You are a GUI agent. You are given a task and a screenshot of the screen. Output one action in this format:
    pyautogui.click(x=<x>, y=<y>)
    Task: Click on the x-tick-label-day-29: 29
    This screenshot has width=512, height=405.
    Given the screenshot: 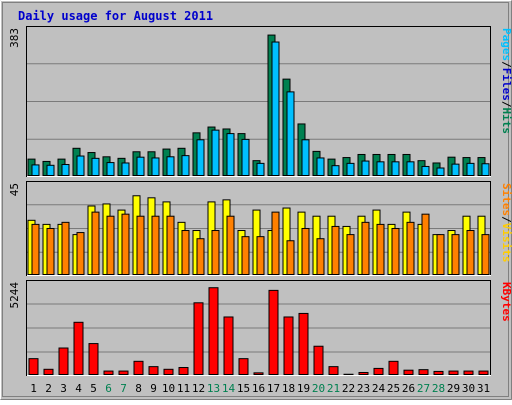 What is the action you would take?
    pyautogui.click(x=453, y=388)
    